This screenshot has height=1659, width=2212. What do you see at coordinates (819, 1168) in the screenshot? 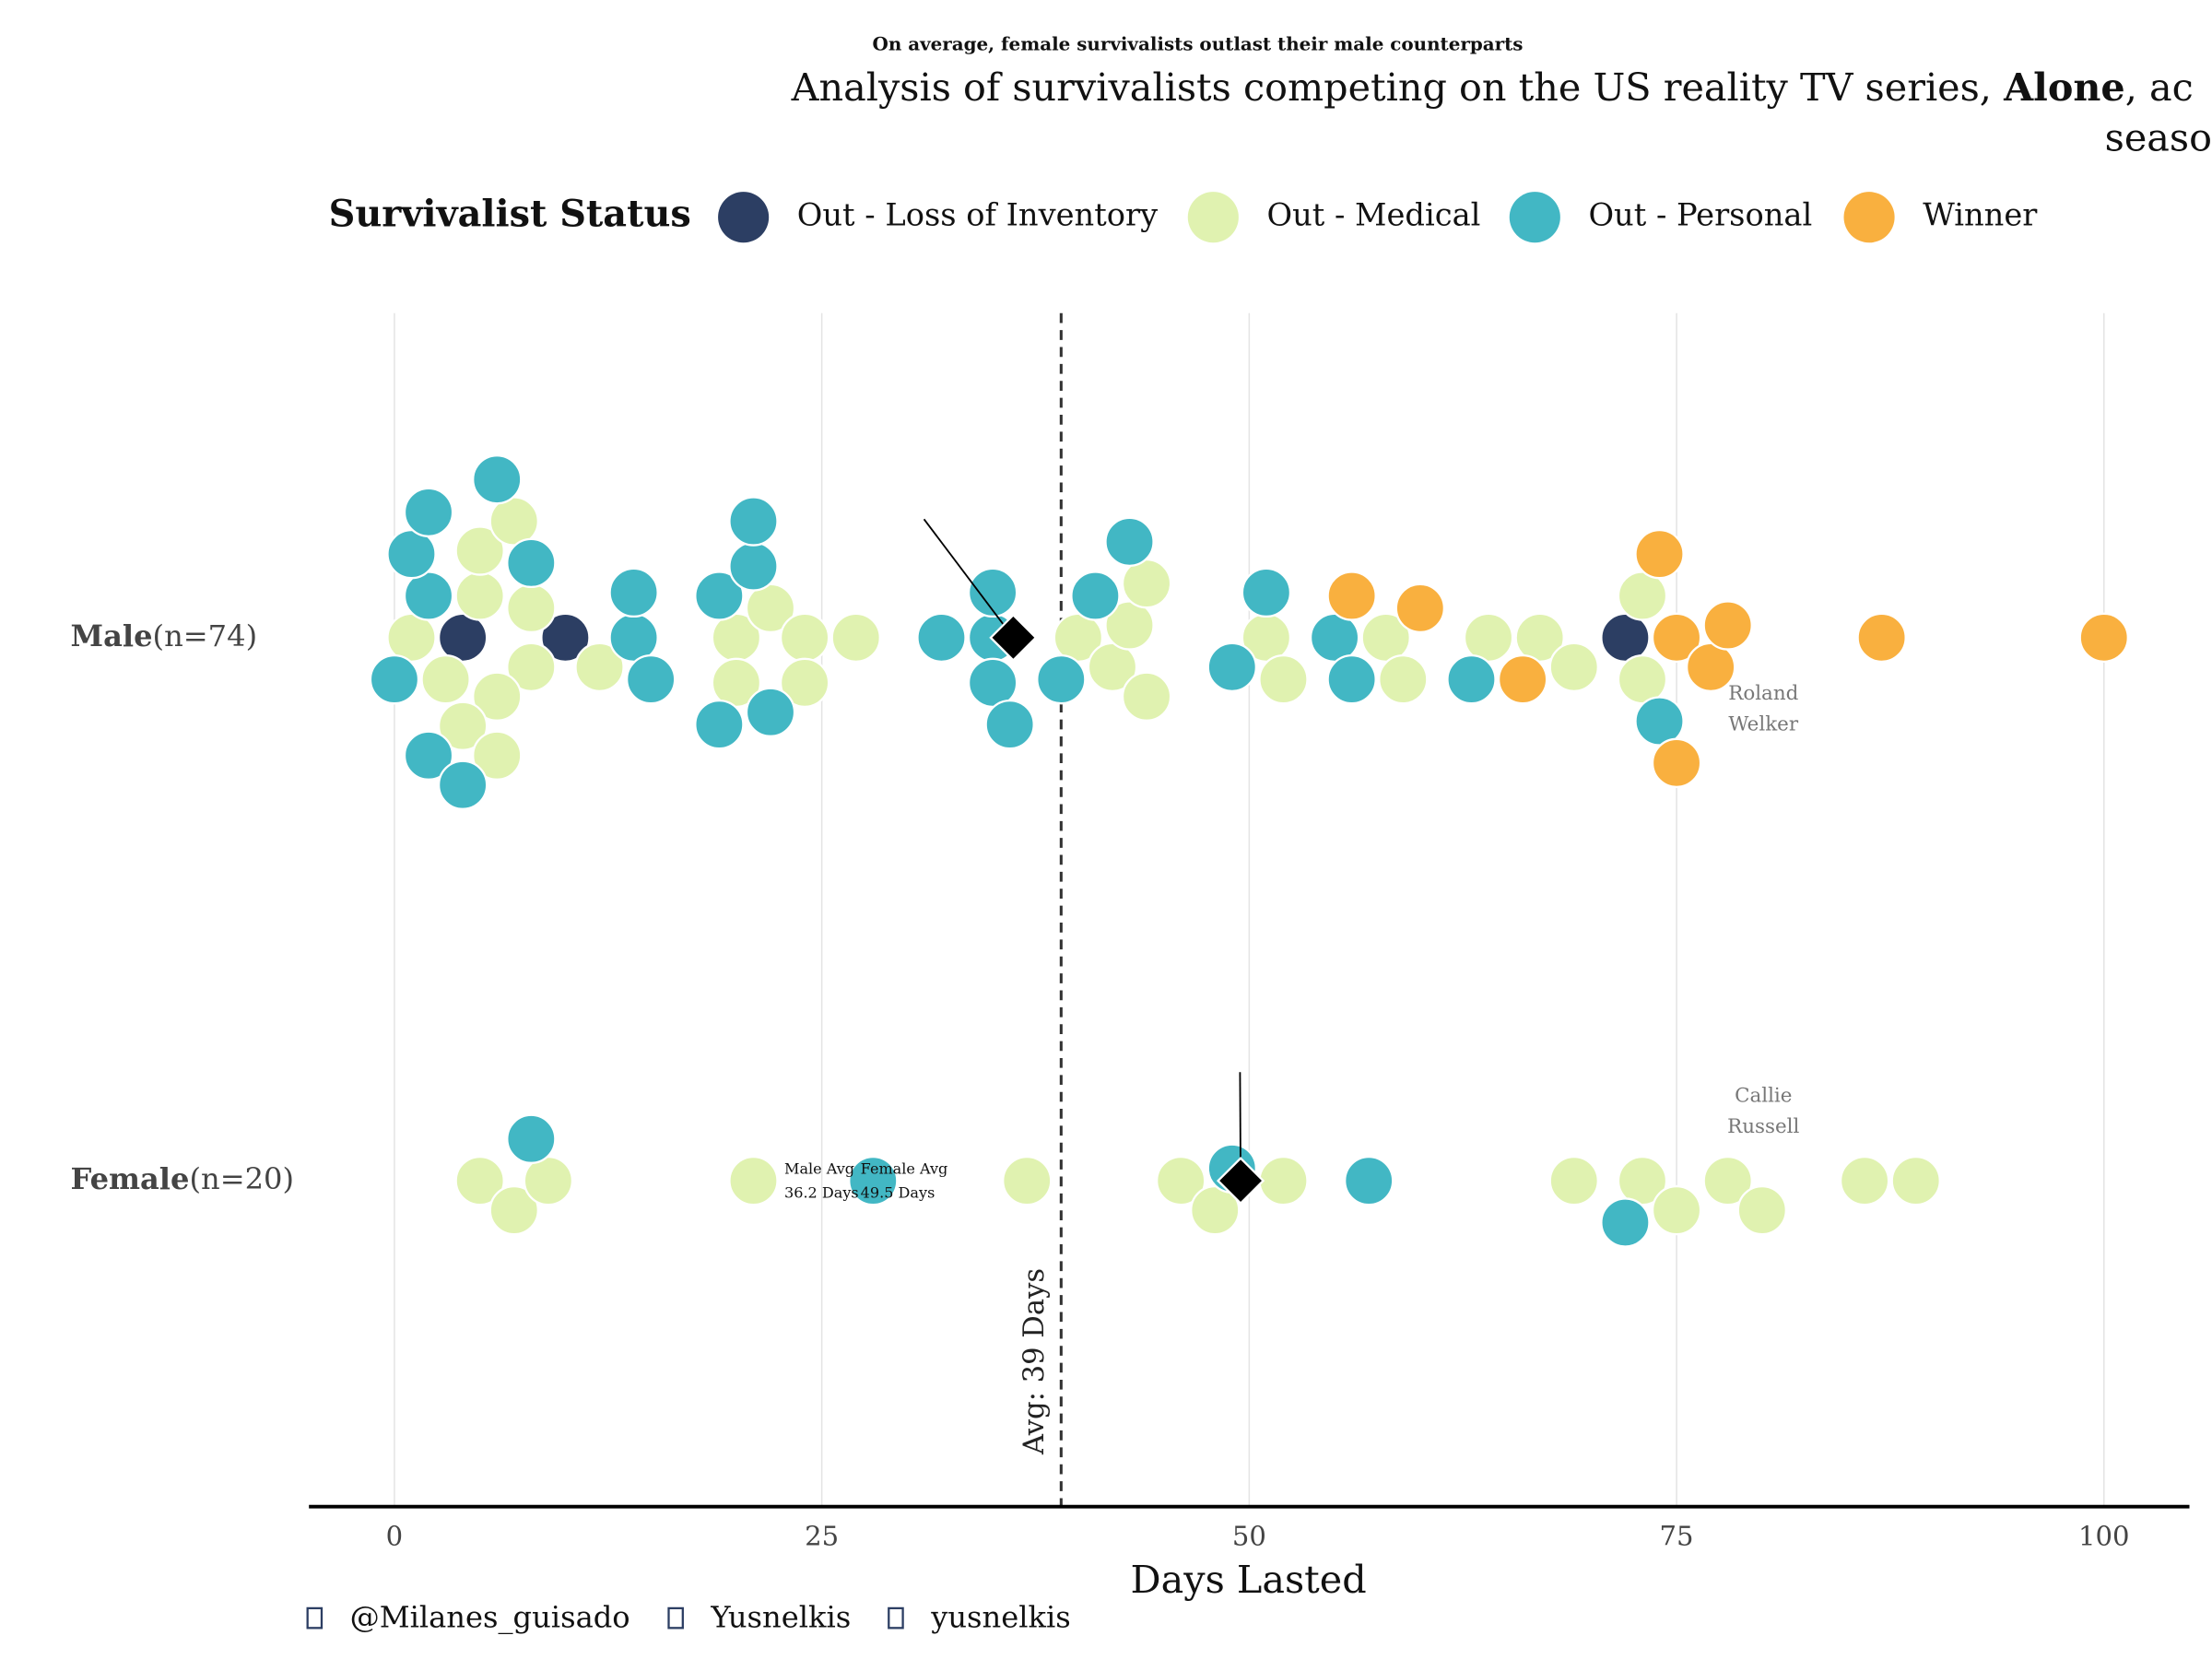
I see `mean-label: Male Avg` at bounding box center [819, 1168].